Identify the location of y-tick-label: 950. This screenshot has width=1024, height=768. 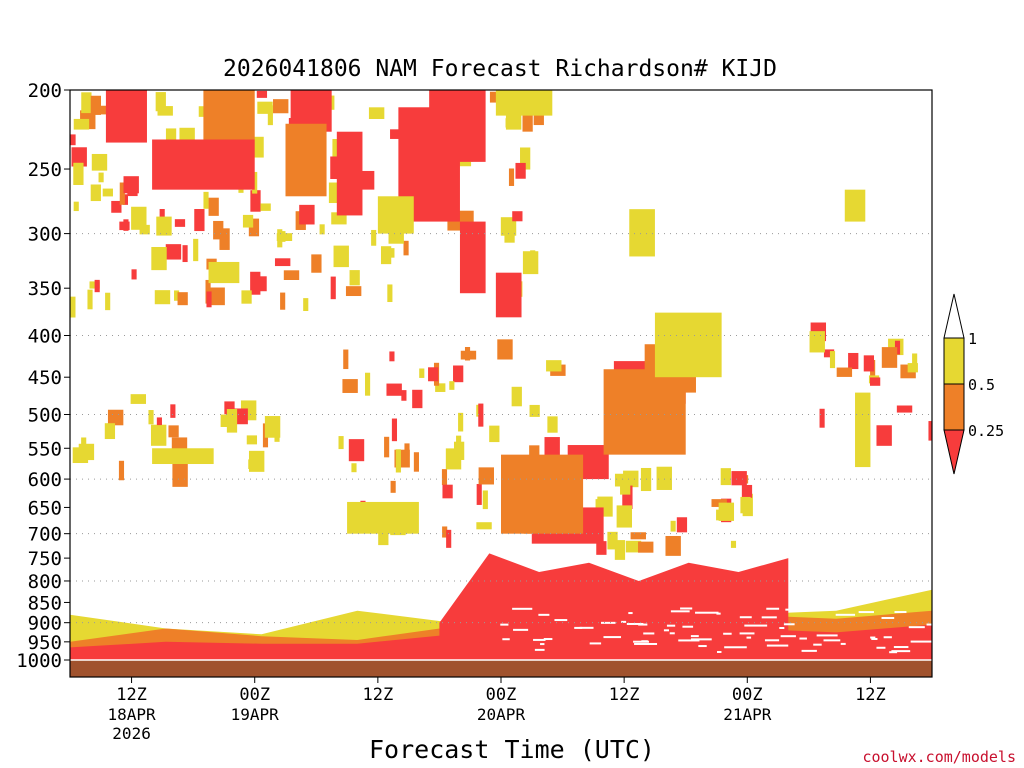
(45, 643).